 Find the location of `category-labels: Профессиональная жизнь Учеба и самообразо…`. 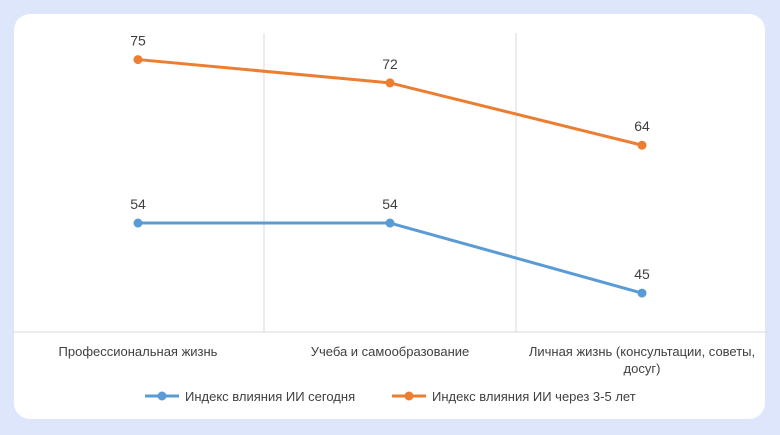

category-labels: Профессиональная жизнь Учеба и самообразо… is located at coordinates (407, 360).